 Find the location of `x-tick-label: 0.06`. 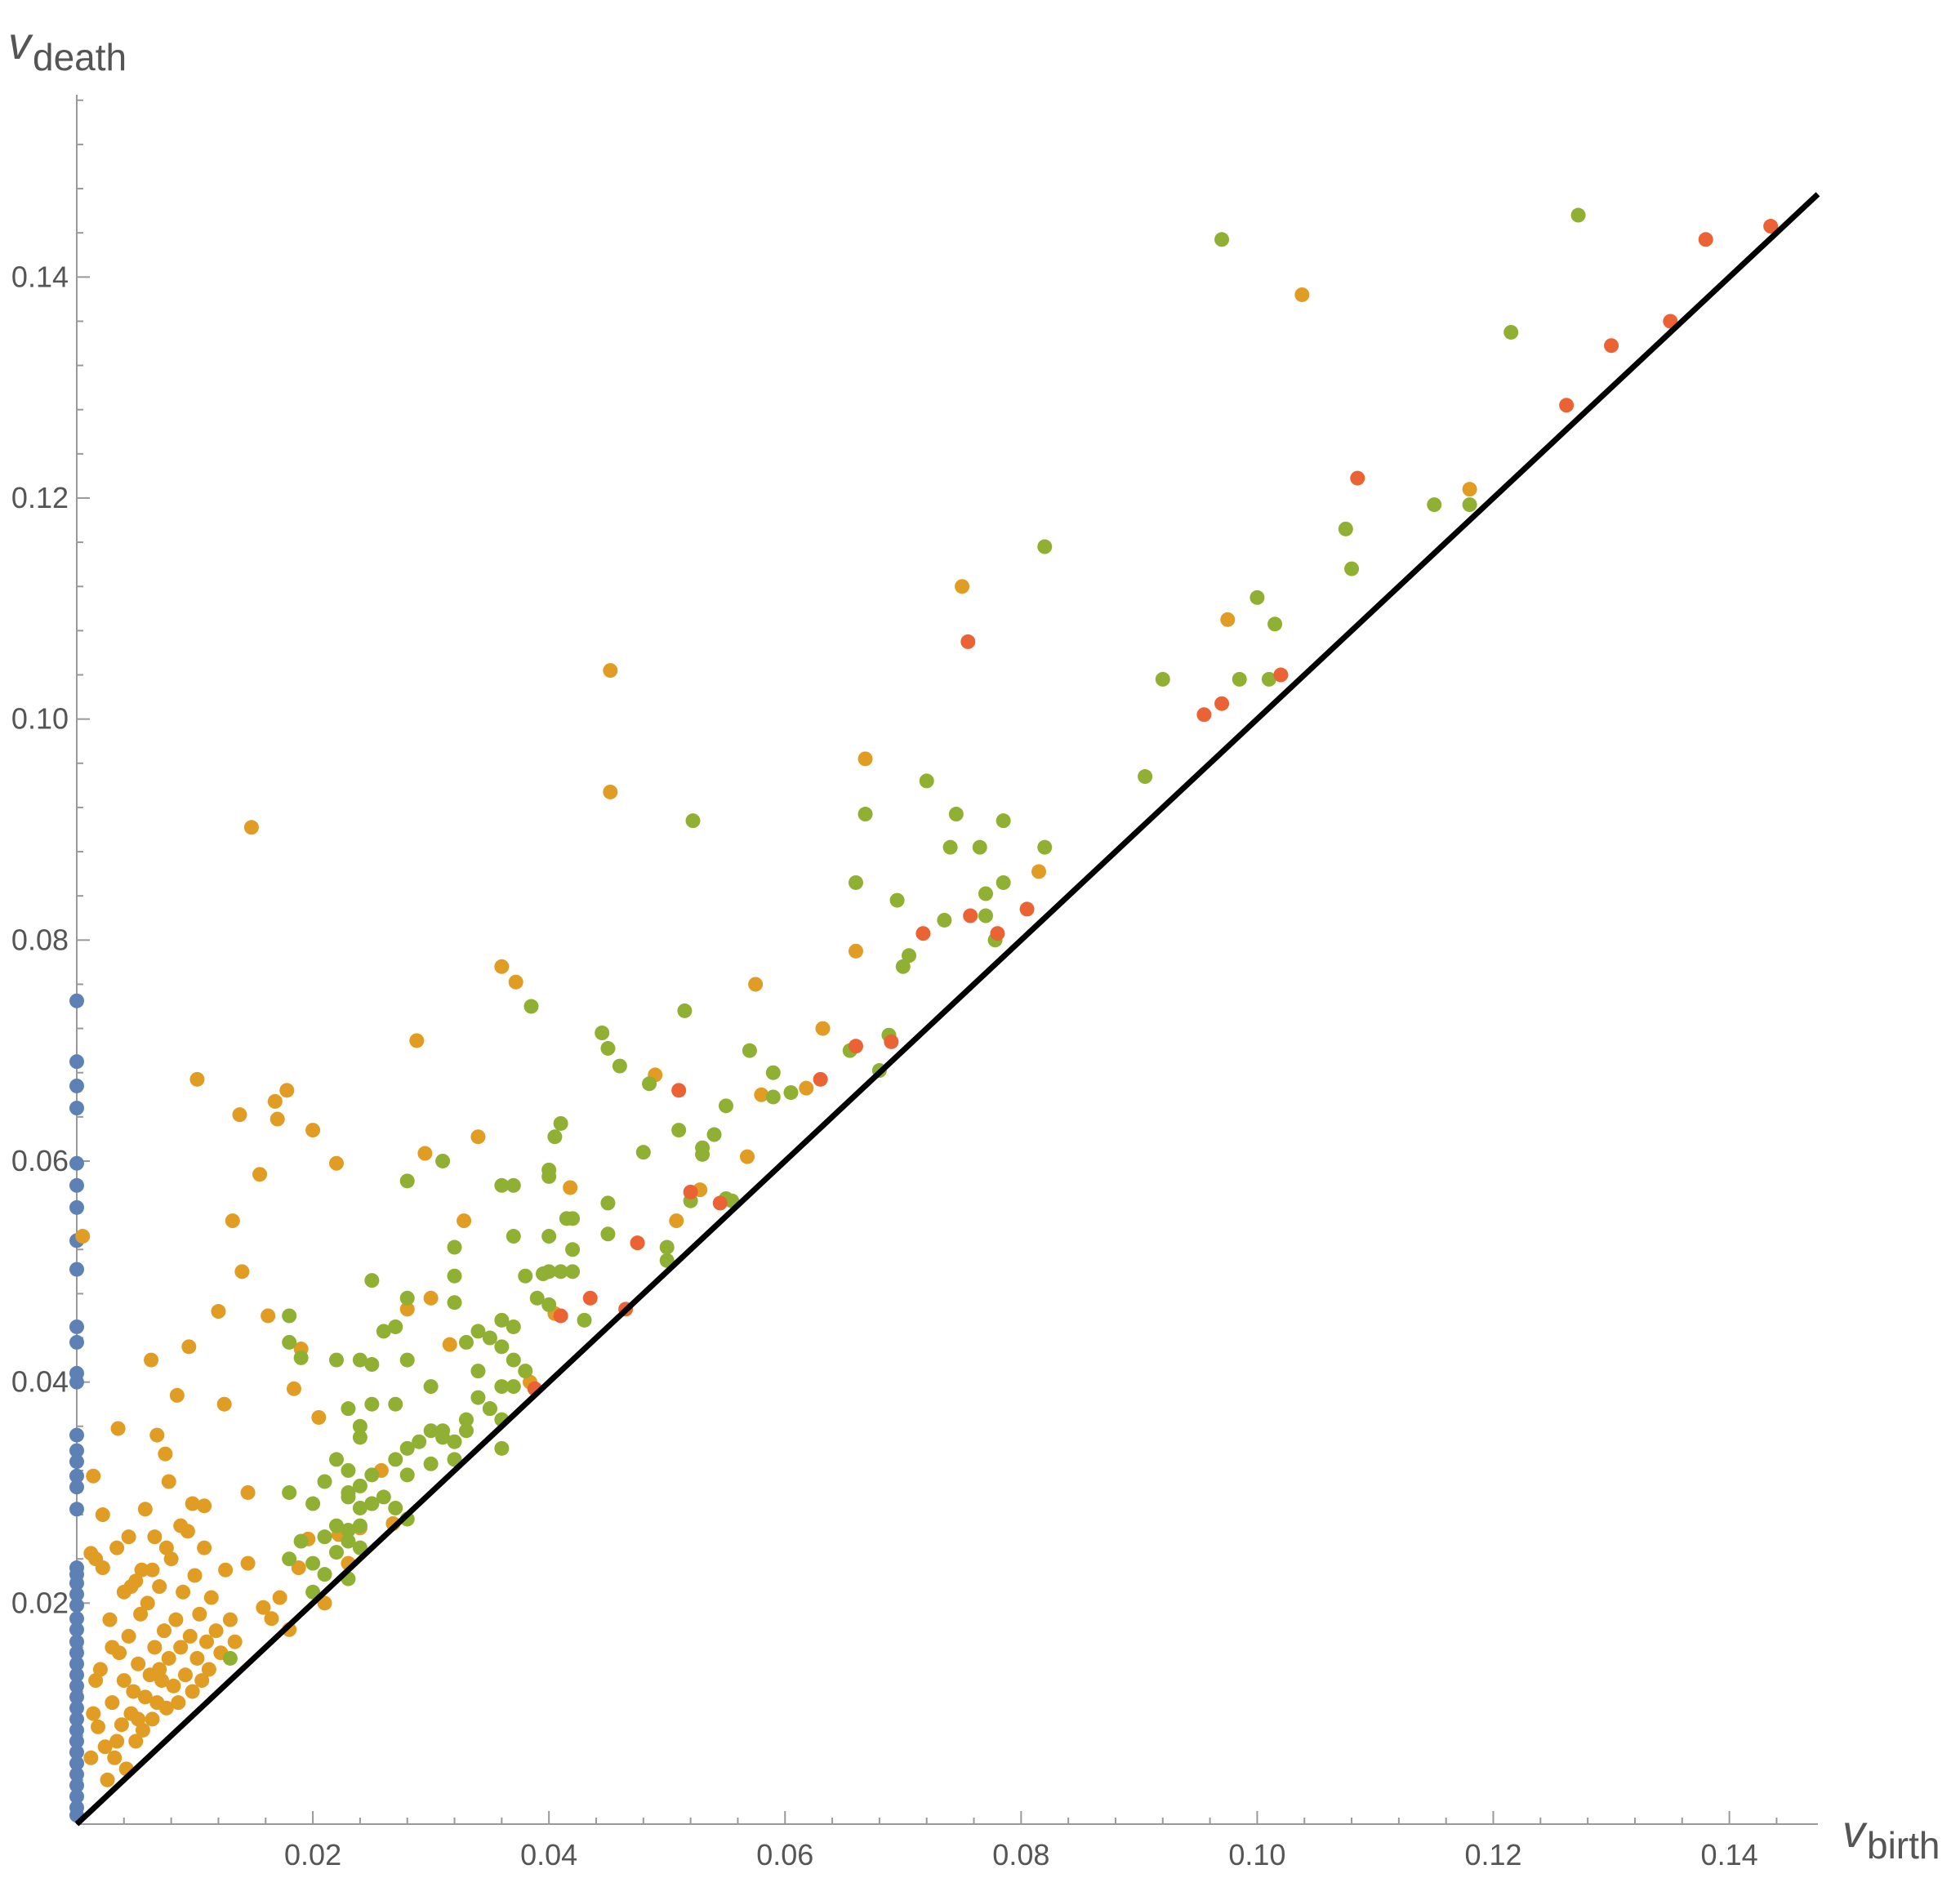

x-tick-label: 0.06 is located at coordinates (784, 1855).